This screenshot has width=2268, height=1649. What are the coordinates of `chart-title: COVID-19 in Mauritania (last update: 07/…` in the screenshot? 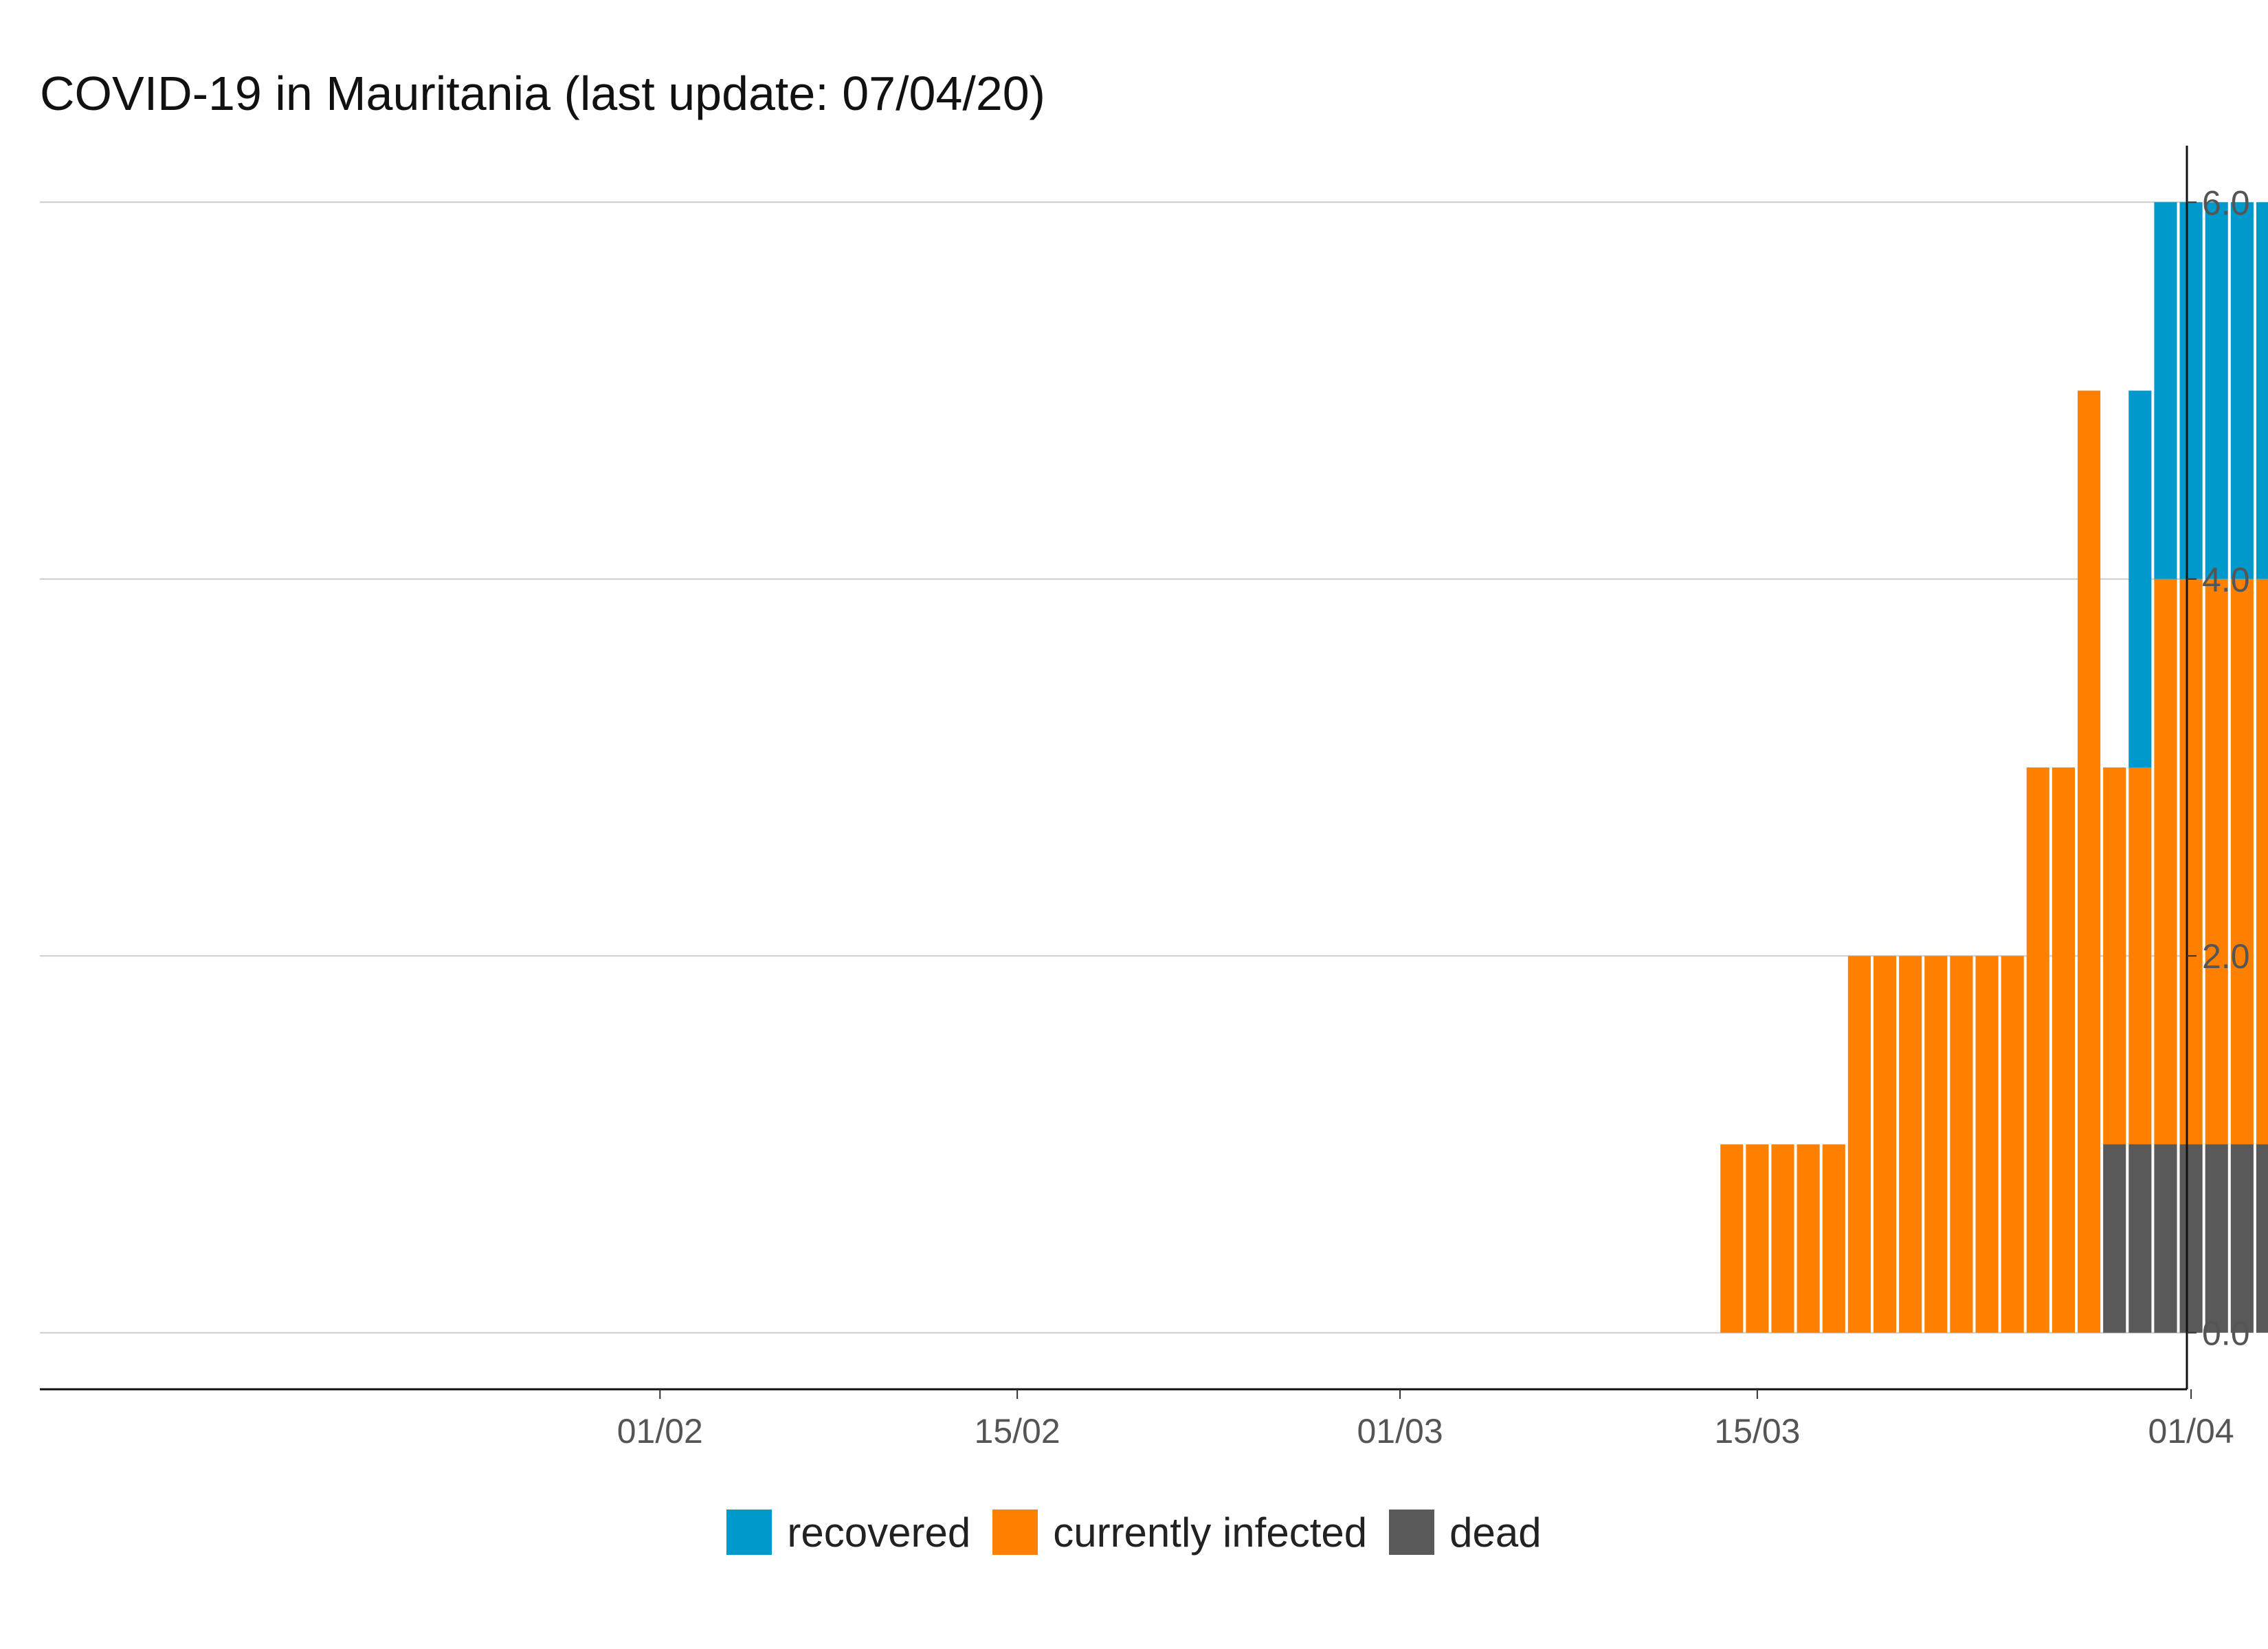 It's located at (542, 93).